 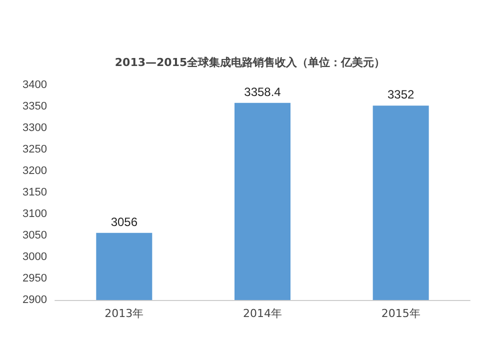 I want to click on y-tick-label: 3400, so click(x=34, y=85).